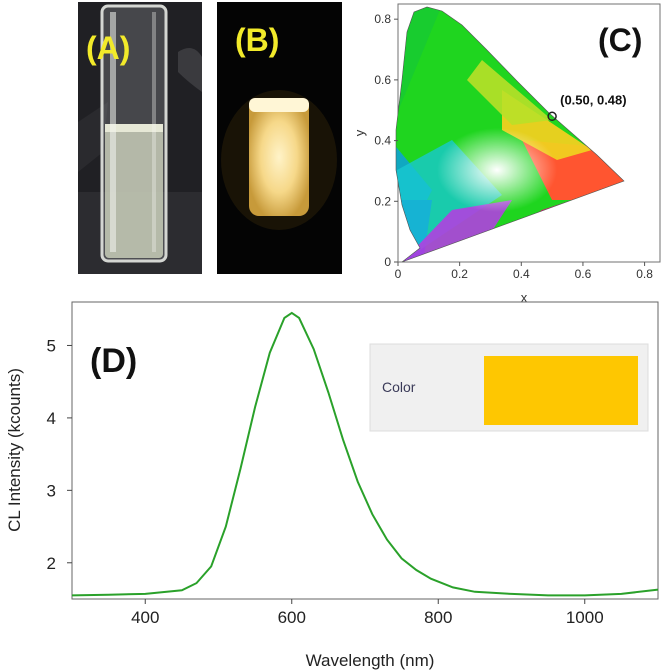 Image resolution: width=664 pixels, height=671 pixels. What do you see at coordinates (620, 40) in the screenshot?
I see `panel-label-c: (C)` at bounding box center [620, 40].